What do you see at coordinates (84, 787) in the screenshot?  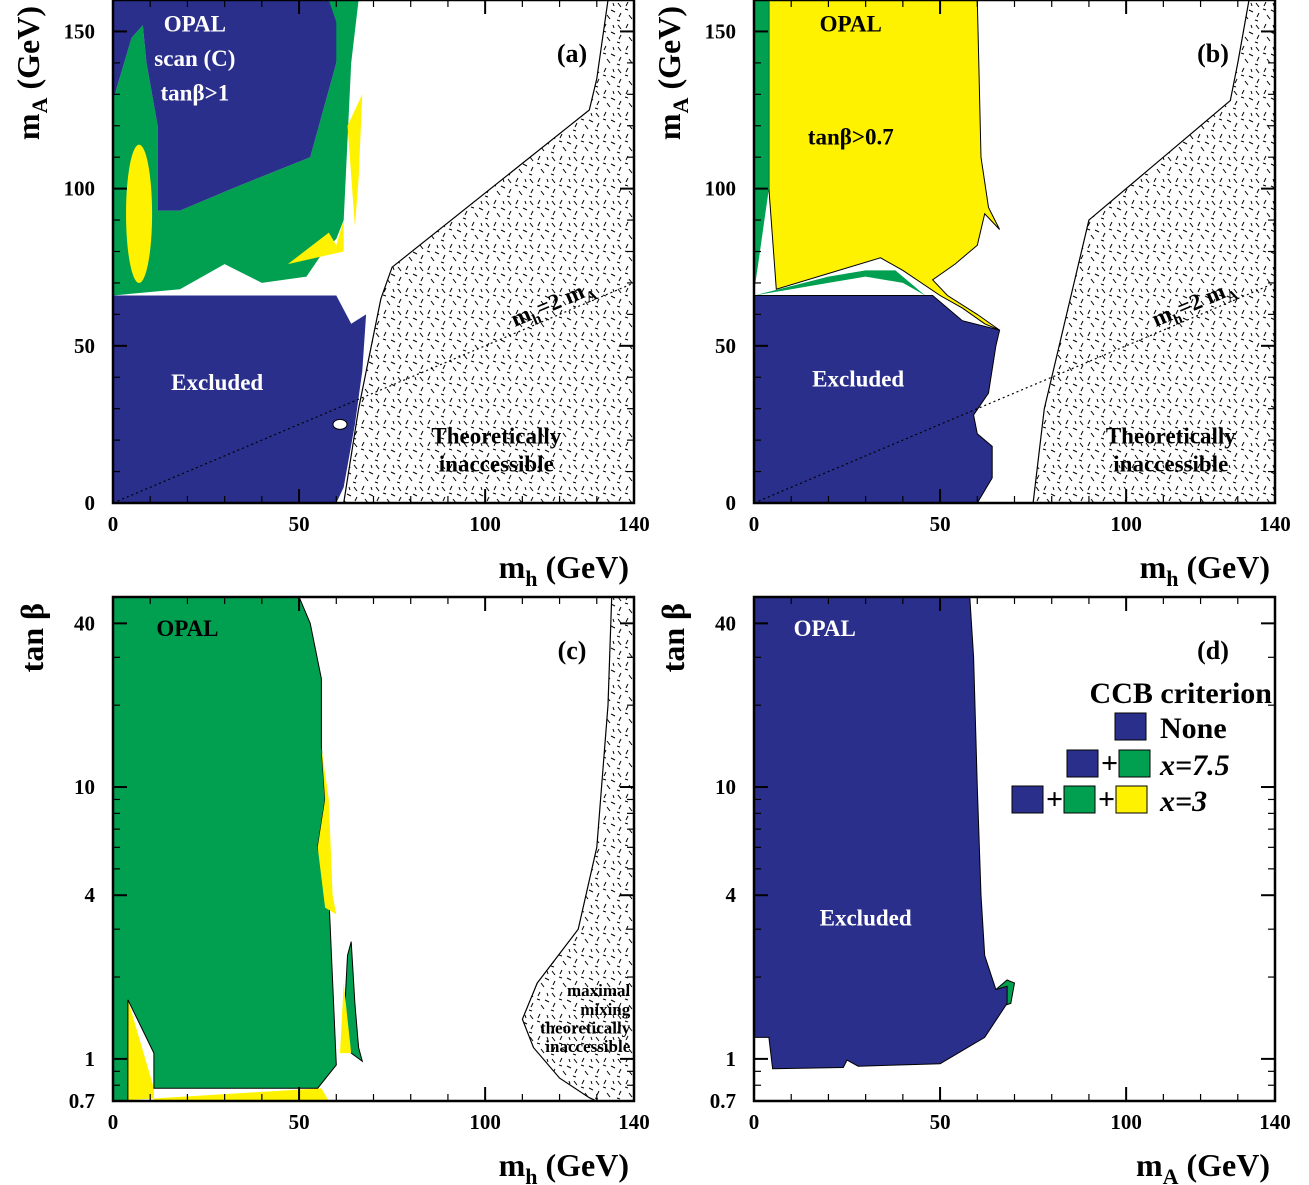 I see `y-tick-label: 10` at bounding box center [84, 787].